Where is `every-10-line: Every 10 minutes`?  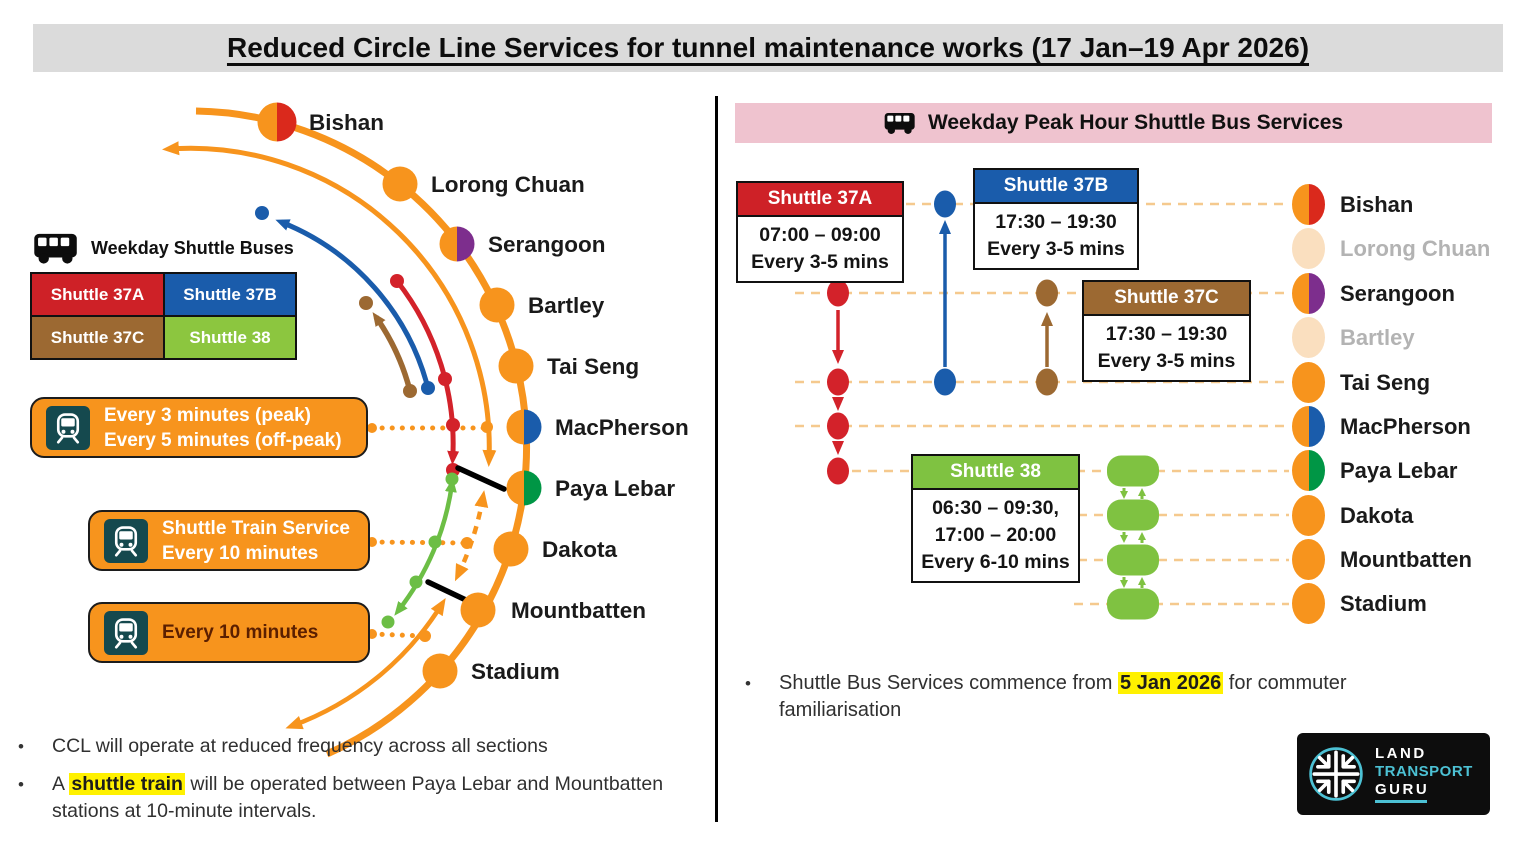 every-10-line: Every 10 minutes is located at coordinates (240, 632).